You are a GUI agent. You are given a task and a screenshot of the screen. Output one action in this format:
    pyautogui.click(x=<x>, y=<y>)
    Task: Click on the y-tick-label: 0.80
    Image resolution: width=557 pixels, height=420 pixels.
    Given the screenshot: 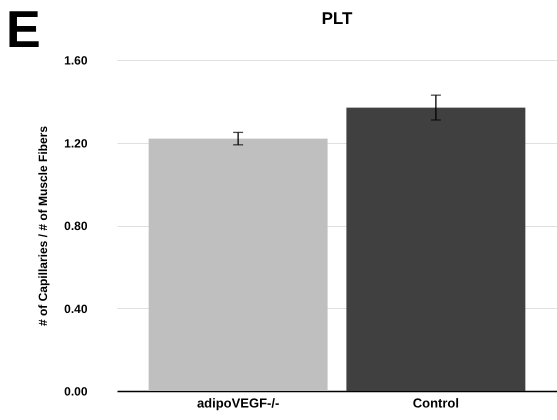 What is the action you would take?
    pyautogui.click(x=76, y=226)
    